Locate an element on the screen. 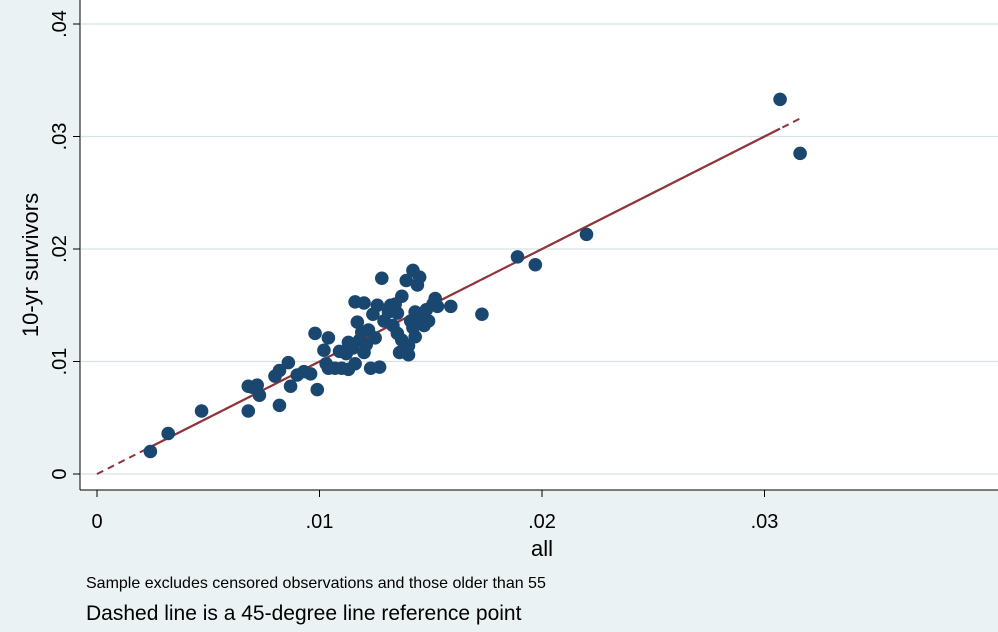 Image resolution: width=998 pixels, height=632 pixels. x-tick-label: 0 is located at coordinates (96, 522).